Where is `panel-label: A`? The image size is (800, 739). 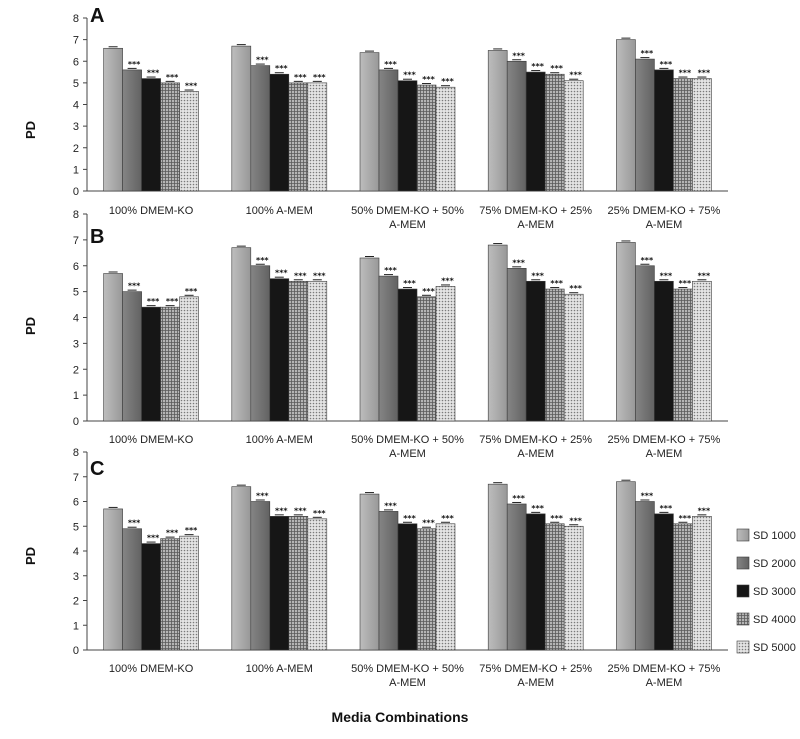 panel-label: A is located at coordinates (97, 16).